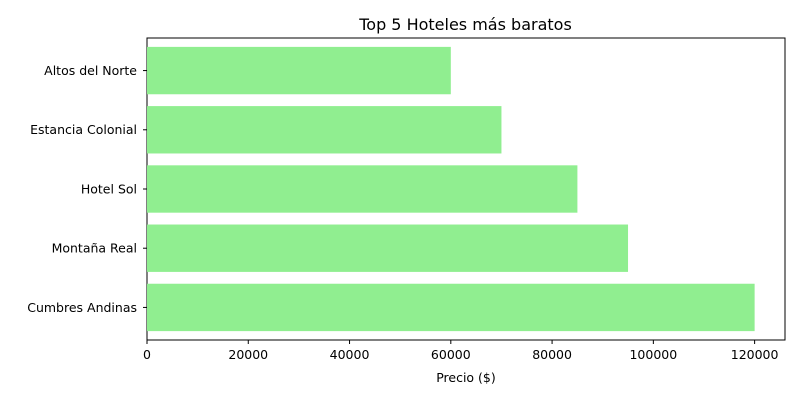  I want to click on x-tick-label-6: 120000, so click(755, 354).